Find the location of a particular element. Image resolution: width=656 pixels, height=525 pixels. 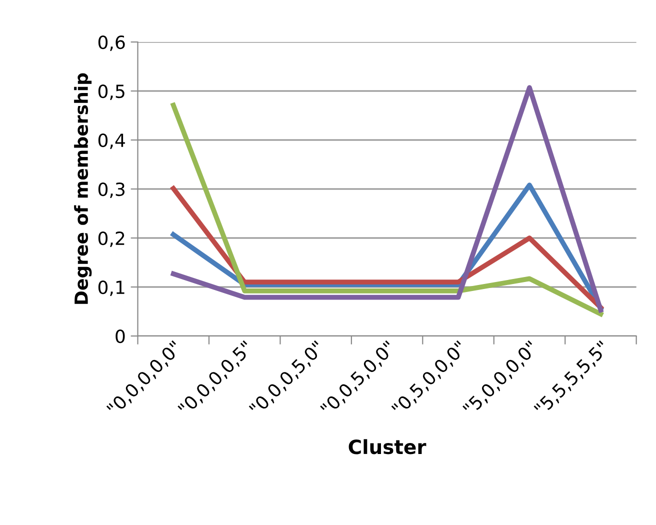

y-axis-title: Degree of membership is located at coordinates (83, 188).